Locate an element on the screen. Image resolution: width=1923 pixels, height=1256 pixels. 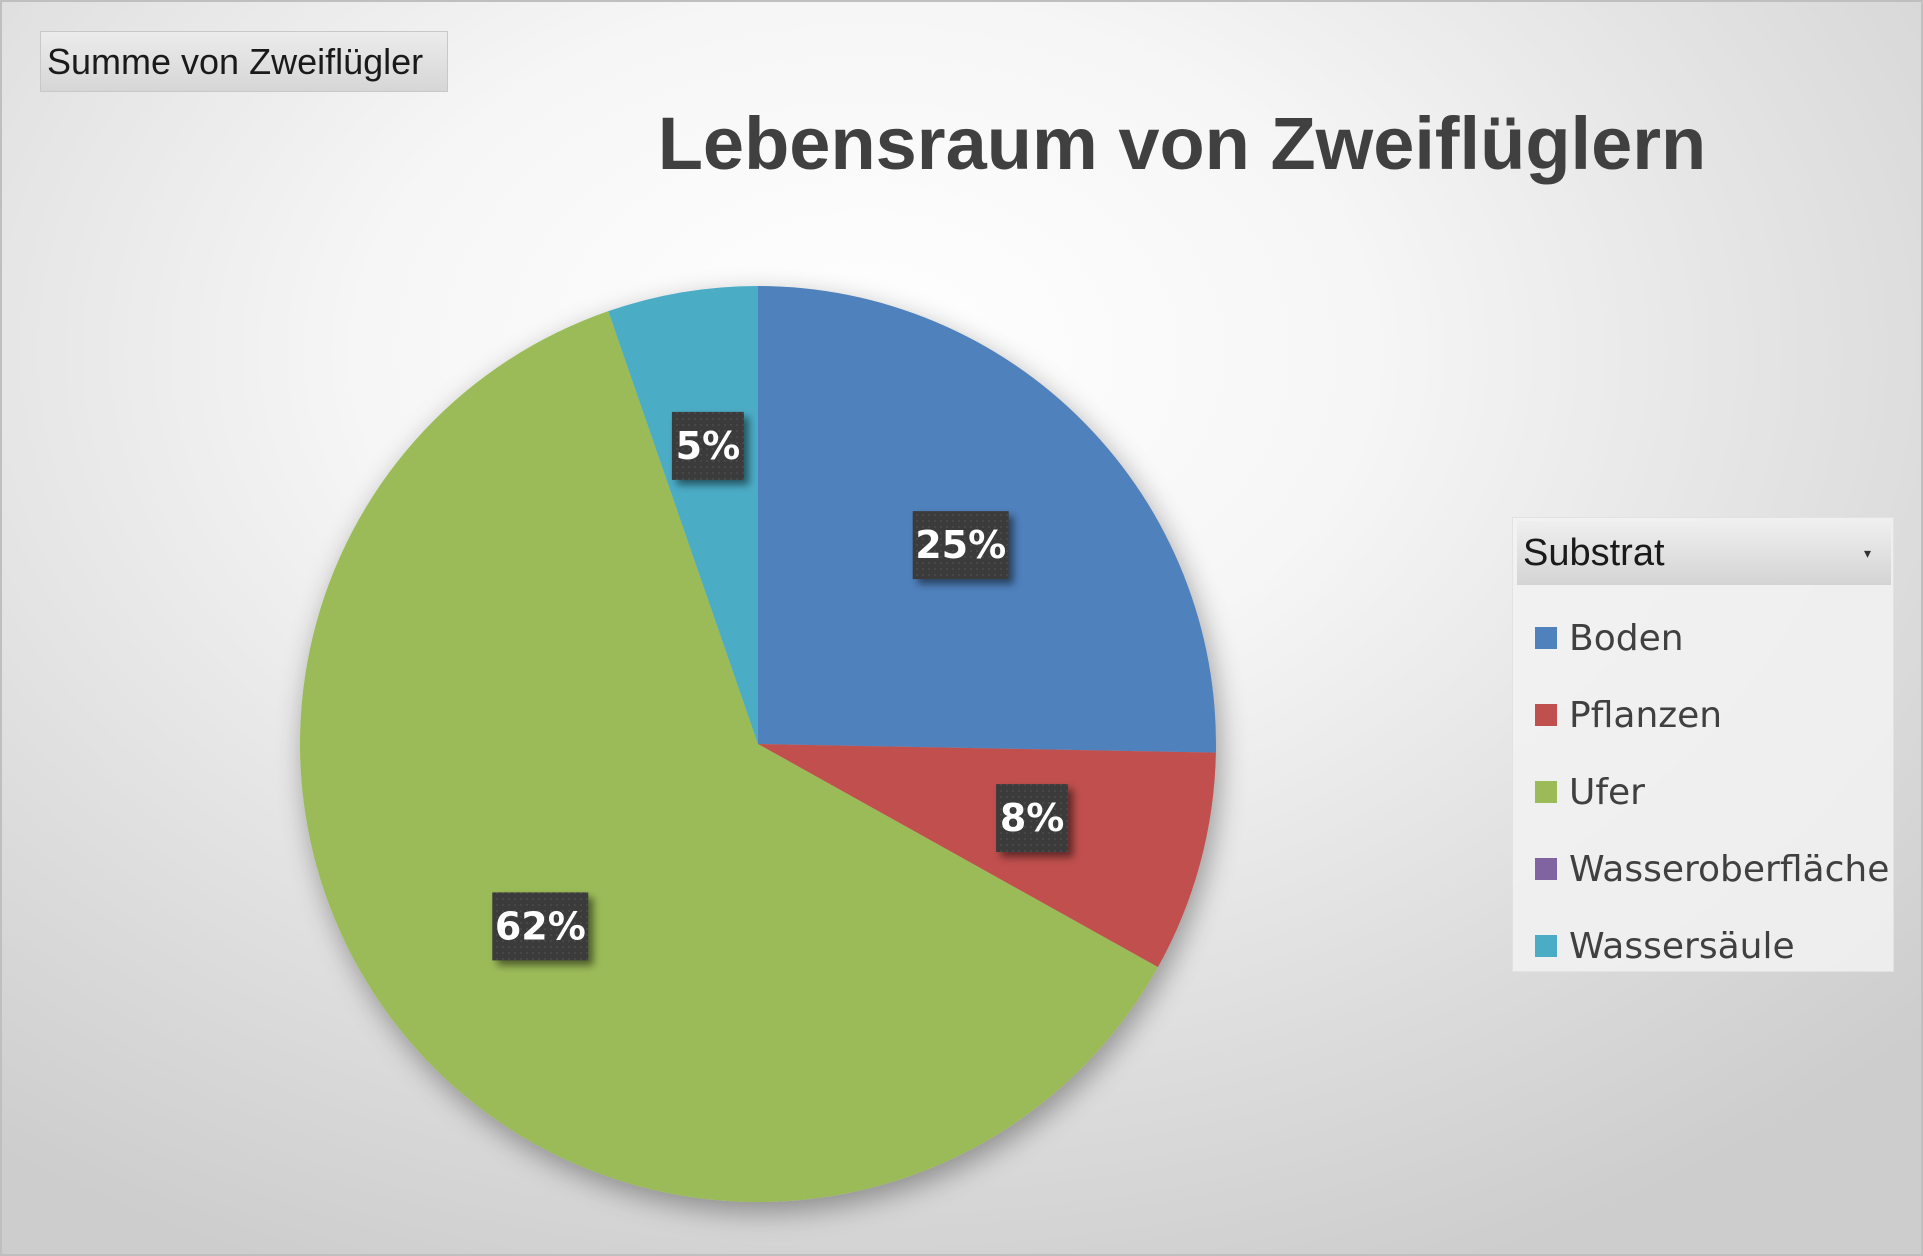
data-label-wassersäule: 5% is located at coordinates (707, 445).